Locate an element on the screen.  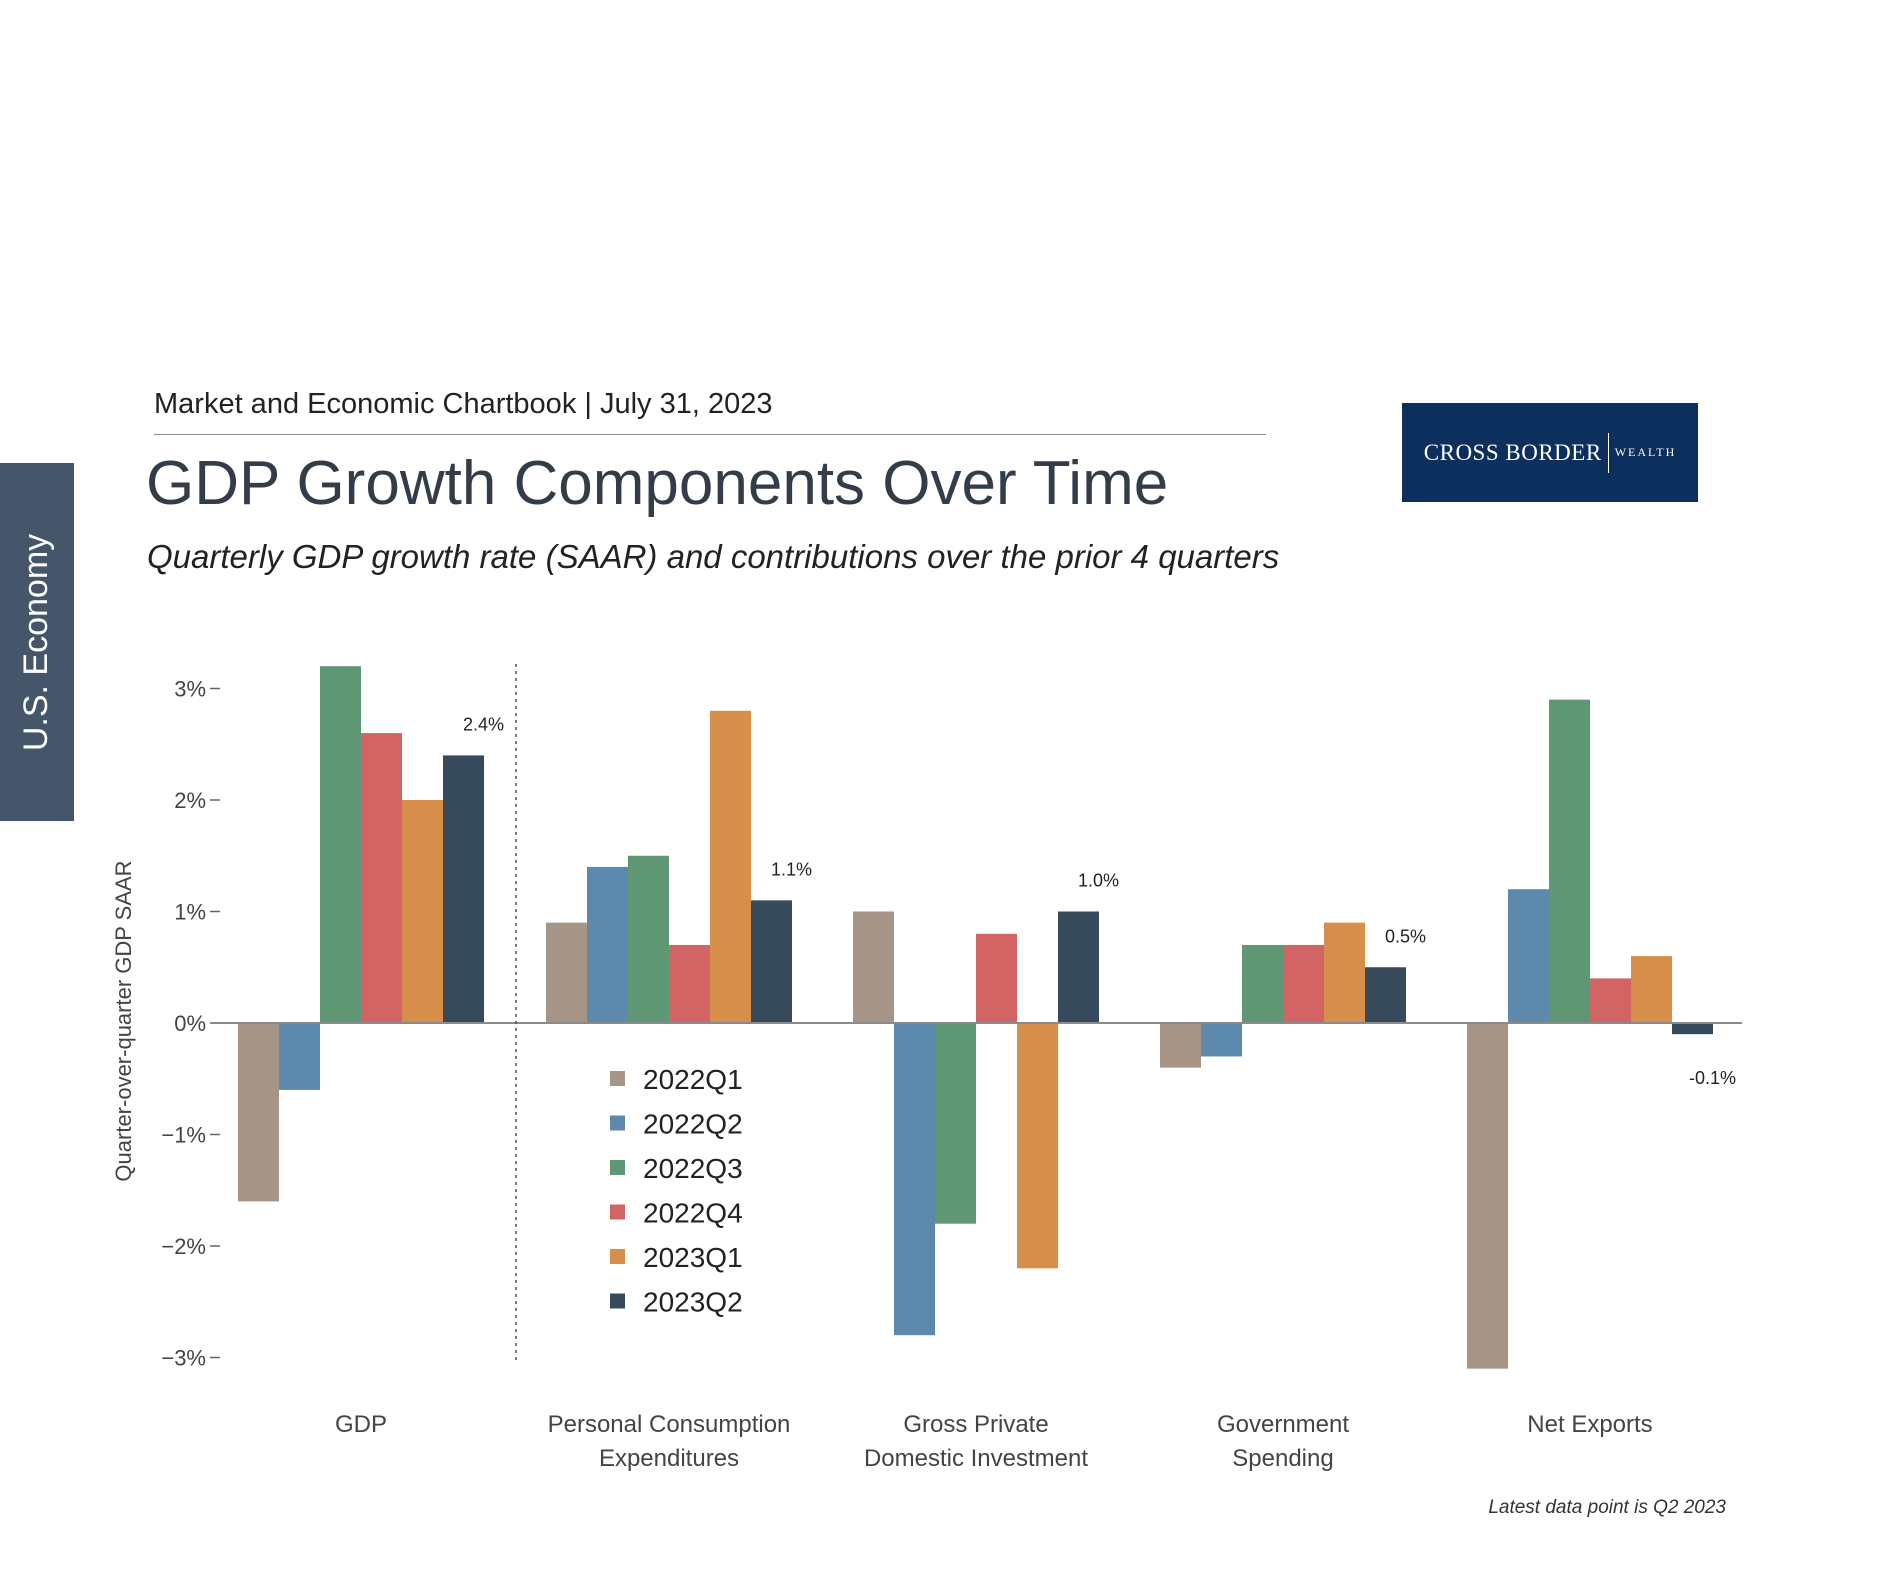
legend-label: 2022Q4 is located at coordinates (693, 1213).